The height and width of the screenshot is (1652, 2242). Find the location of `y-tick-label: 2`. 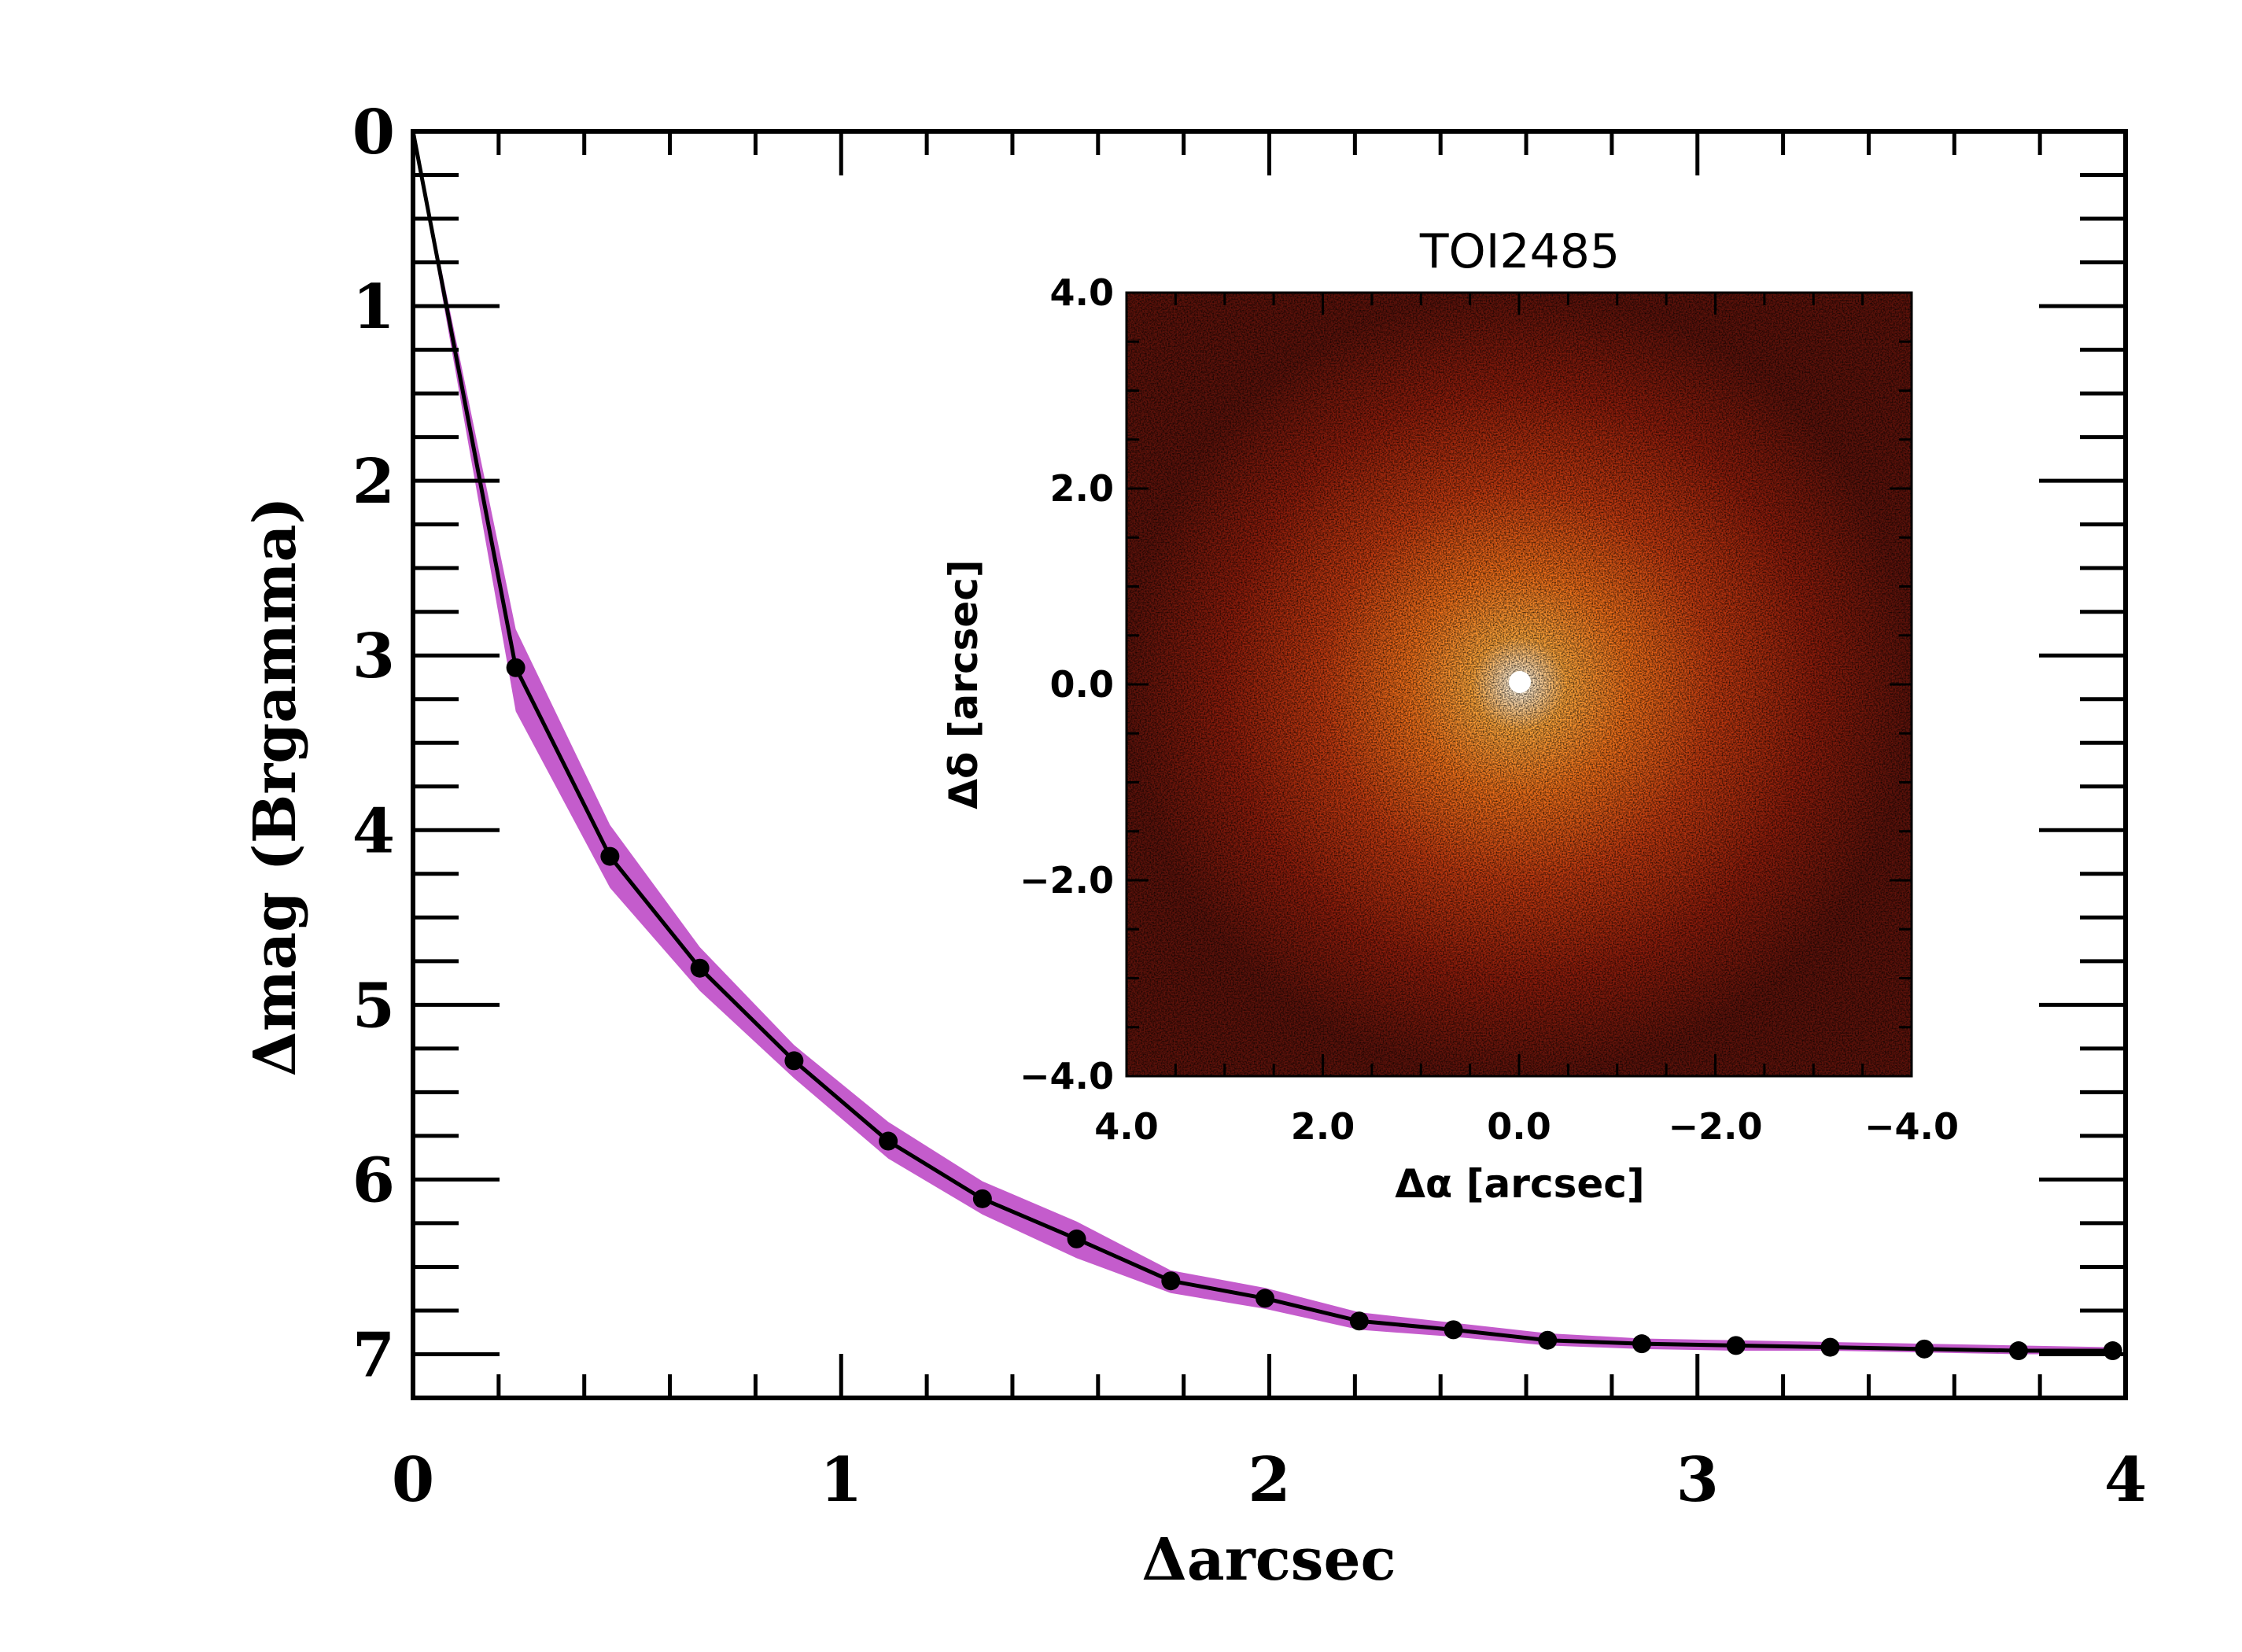

y-tick-label: 2 is located at coordinates (373, 482).